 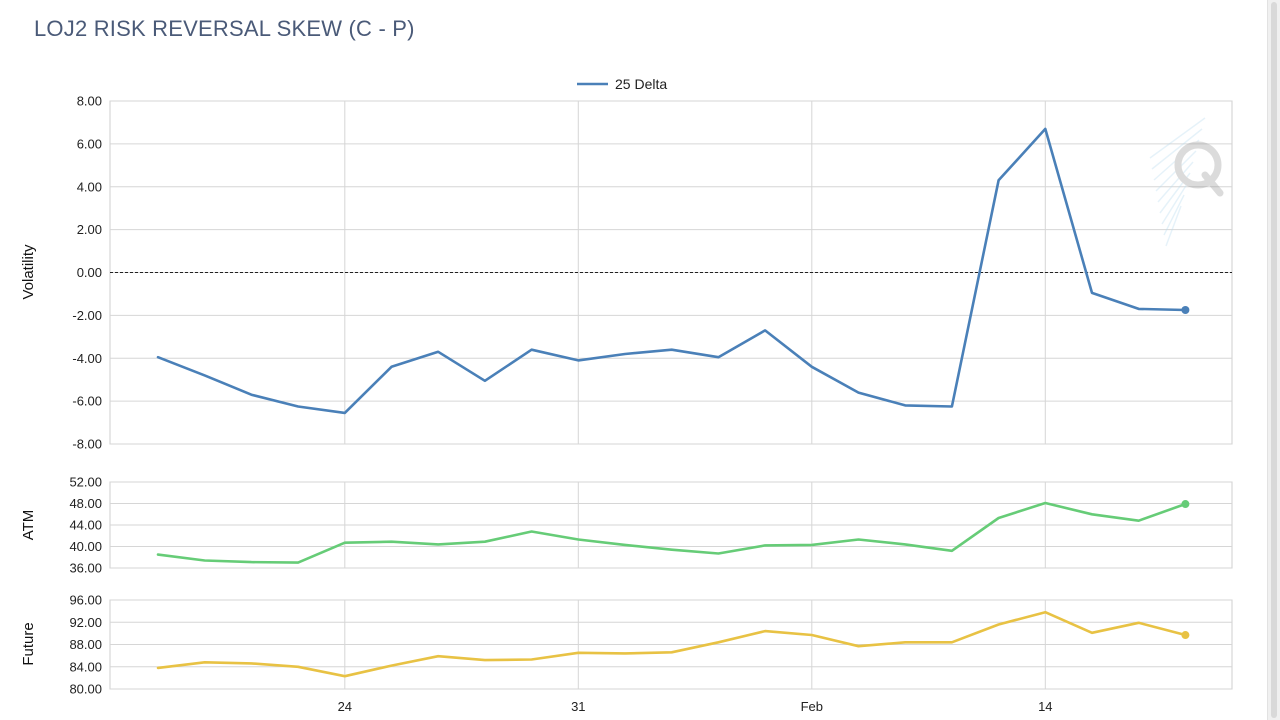 I want to click on atm-y-tick-label: 40.00, so click(x=85, y=546).